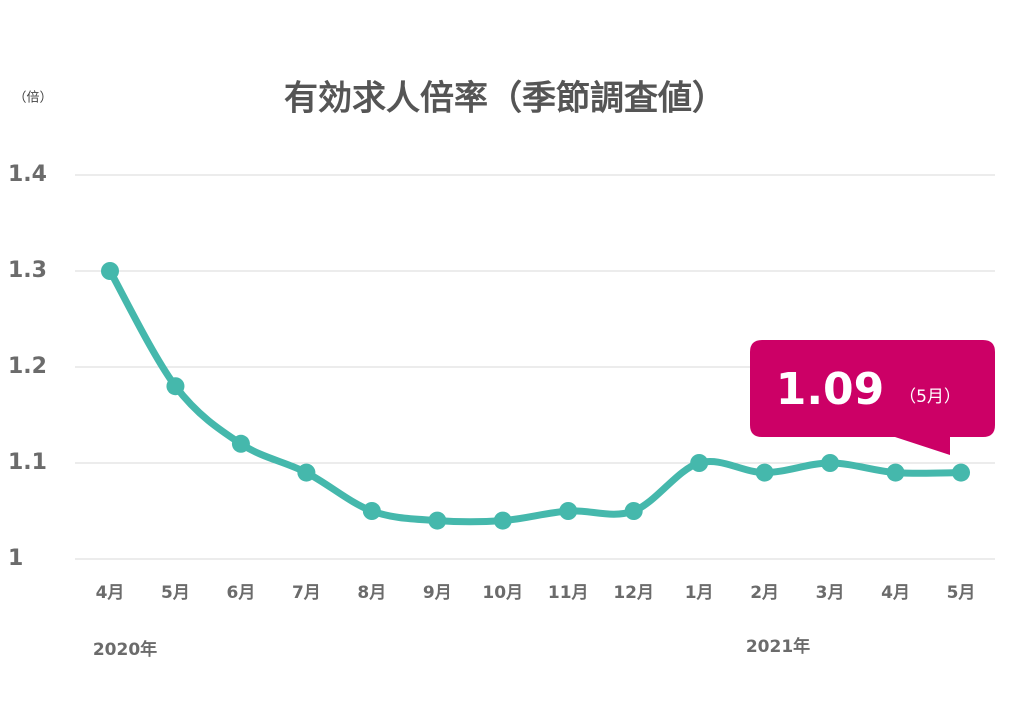 Image resolution: width=1024 pixels, height=707 pixels. Describe the element at coordinates (27, 174) in the screenshot. I see `y-tick-label: 1.4` at that location.